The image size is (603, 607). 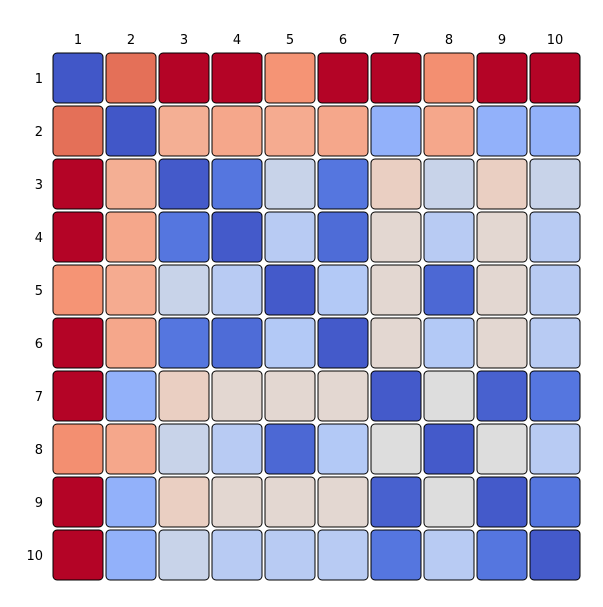 What do you see at coordinates (39, 185) in the screenshot?
I see `y-tick-label: 3` at bounding box center [39, 185].